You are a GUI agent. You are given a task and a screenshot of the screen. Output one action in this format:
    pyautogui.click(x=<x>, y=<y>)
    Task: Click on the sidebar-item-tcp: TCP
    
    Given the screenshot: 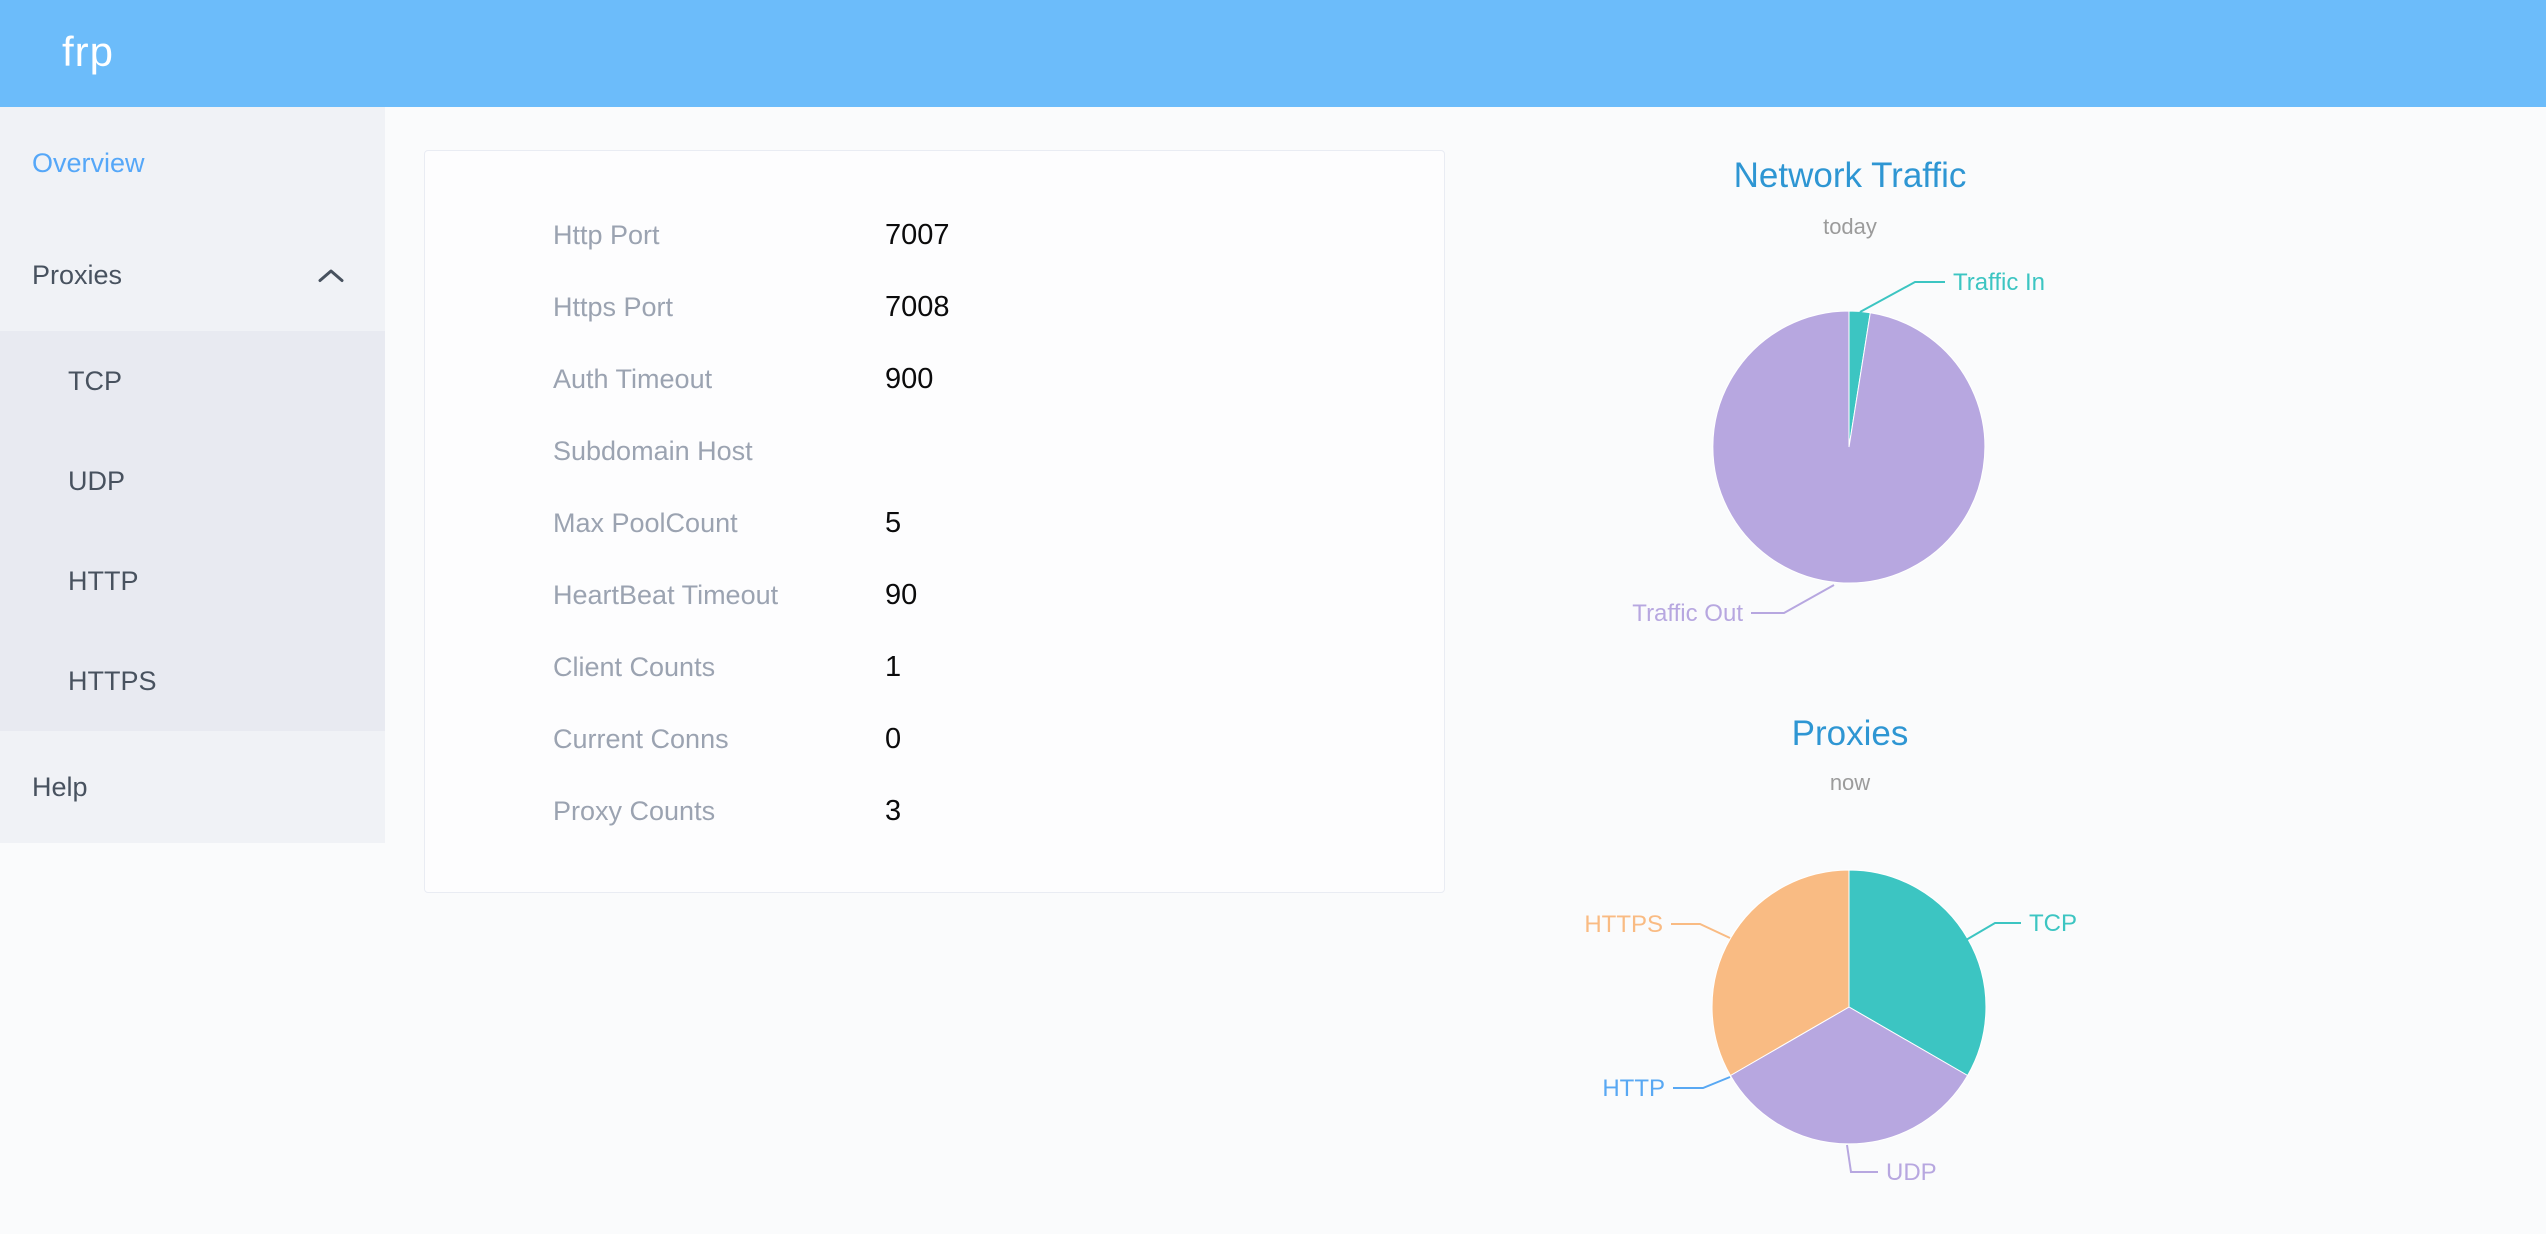 What is the action you would take?
    pyautogui.click(x=192, y=381)
    